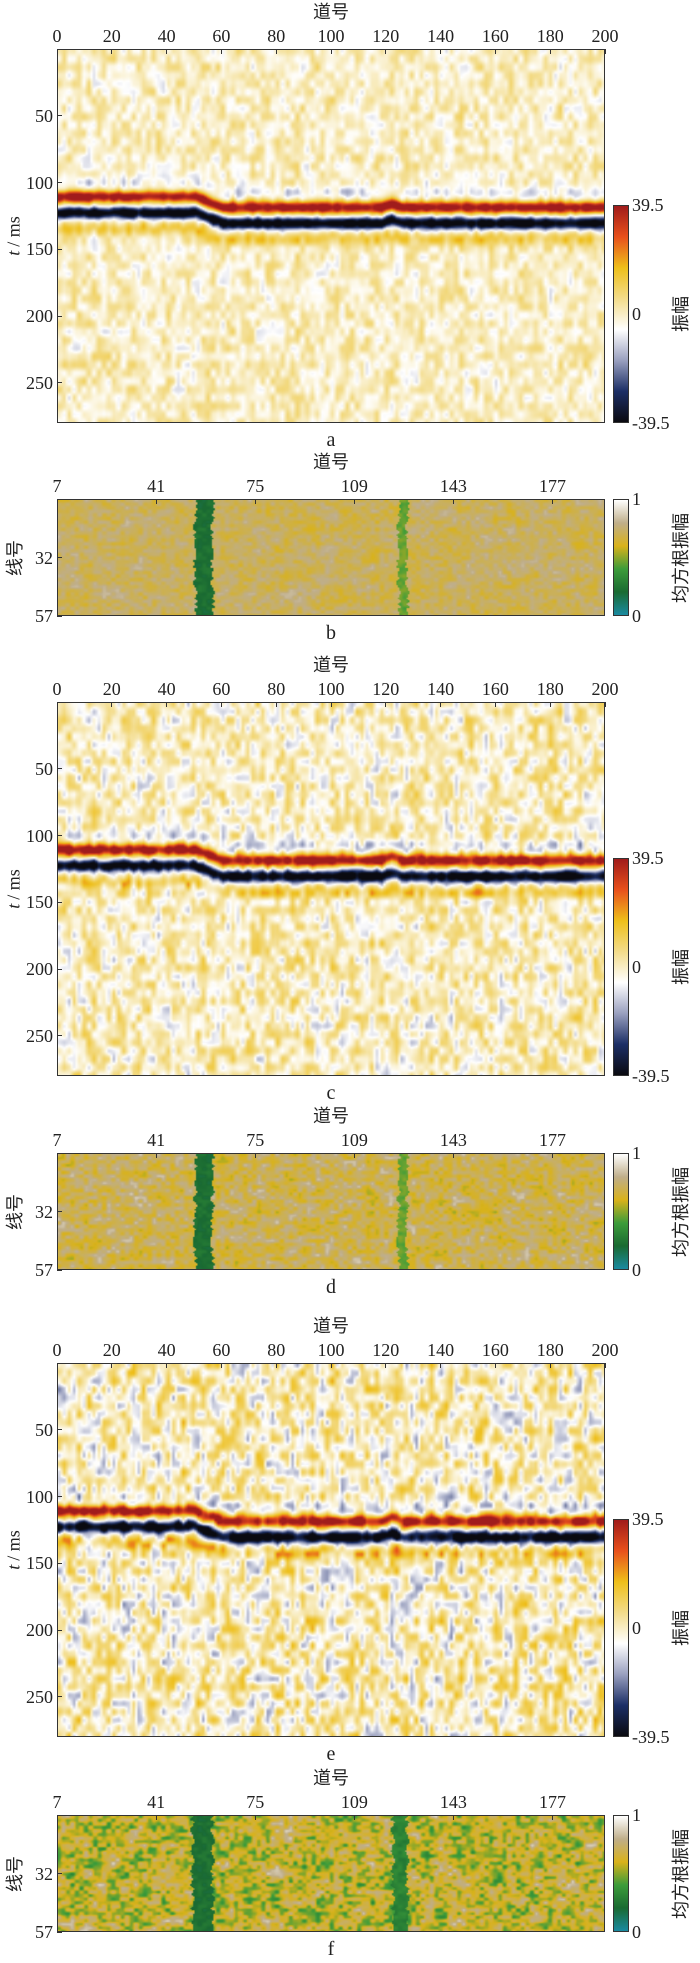  What do you see at coordinates (15, 557) in the screenshot?
I see `y-axis-title: 线号` at bounding box center [15, 557].